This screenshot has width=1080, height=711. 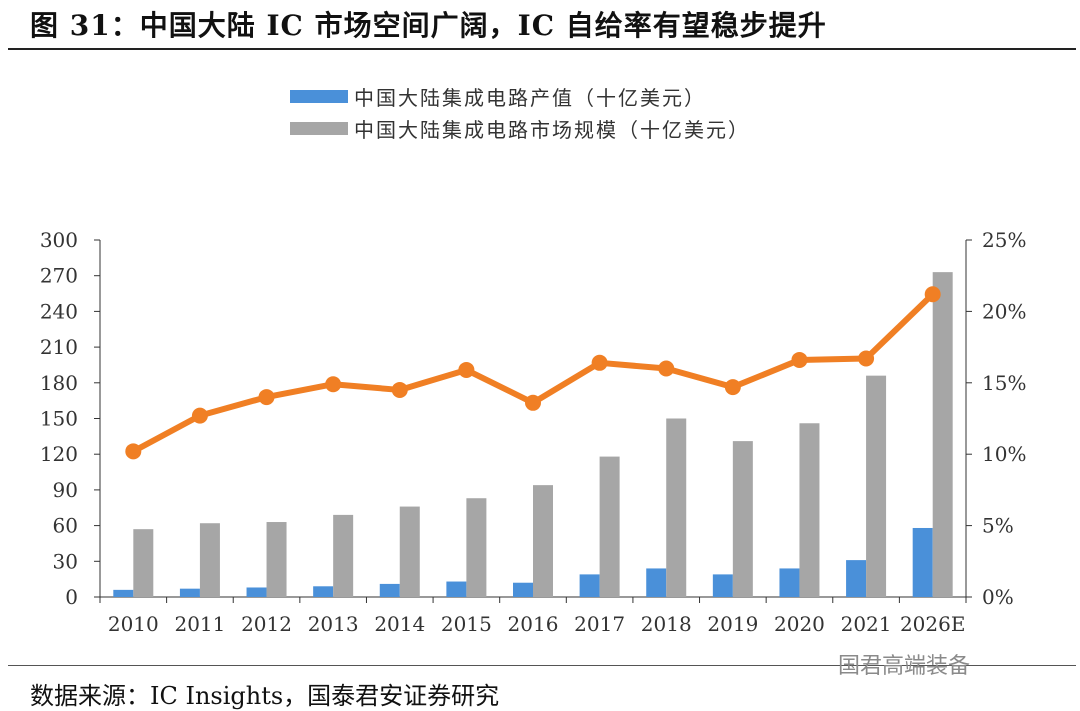 What do you see at coordinates (1004, 311) in the screenshot?
I see `y-tick-label-right: 20%` at bounding box center [1004, 311].